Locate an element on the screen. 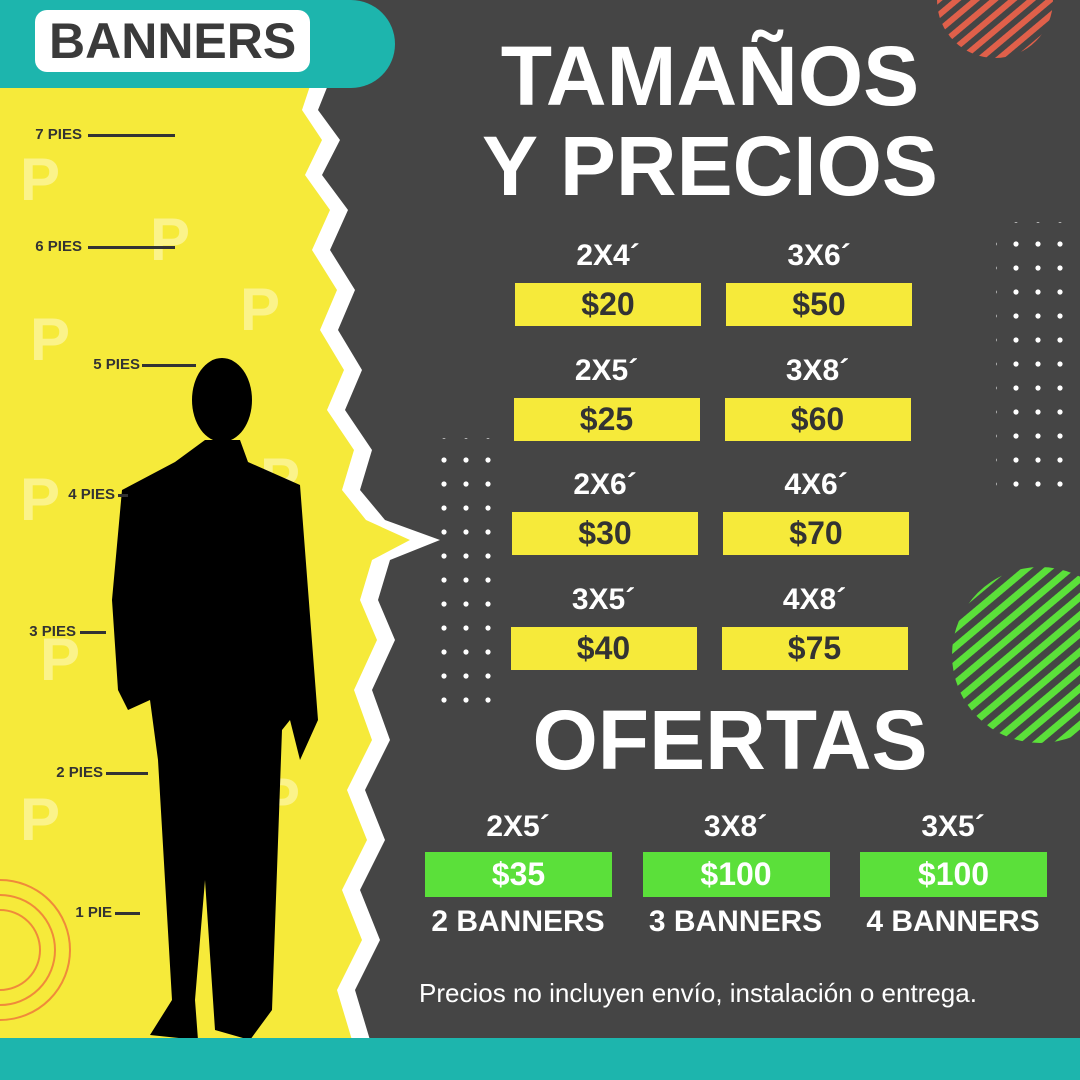 The width and height of the screenshot is (1080, 1080). height-label: 5 PIES is located at coordinates (116, 364).